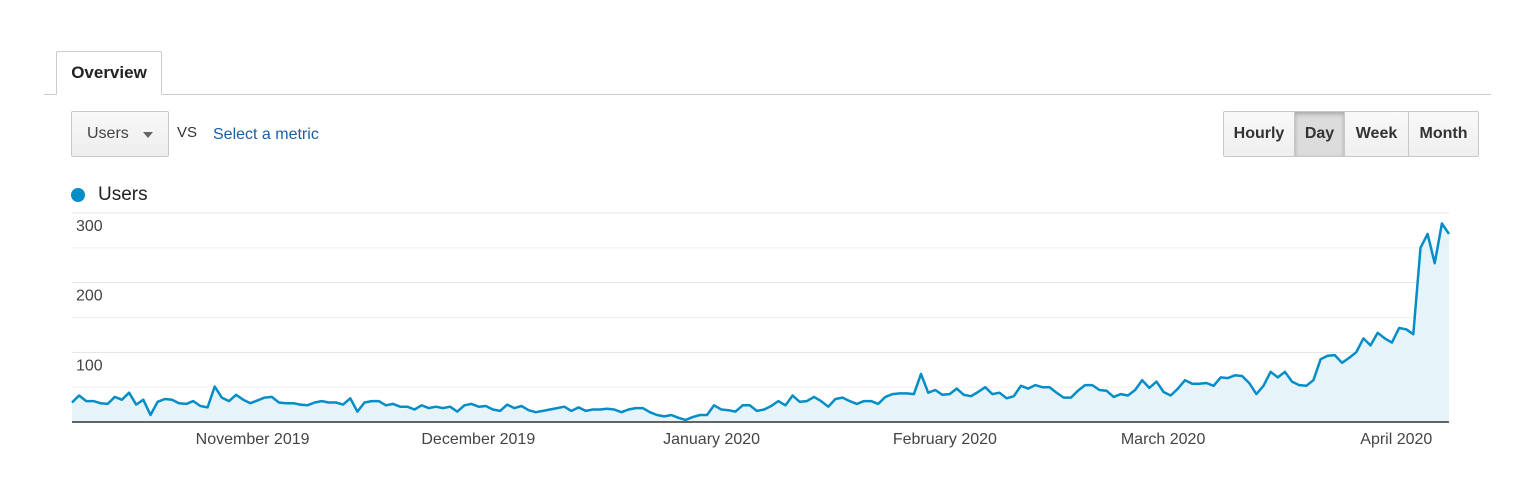 The image size is (1534, 500). I want to click on y-axis-labels: 300 200 100, so click(89, 296).